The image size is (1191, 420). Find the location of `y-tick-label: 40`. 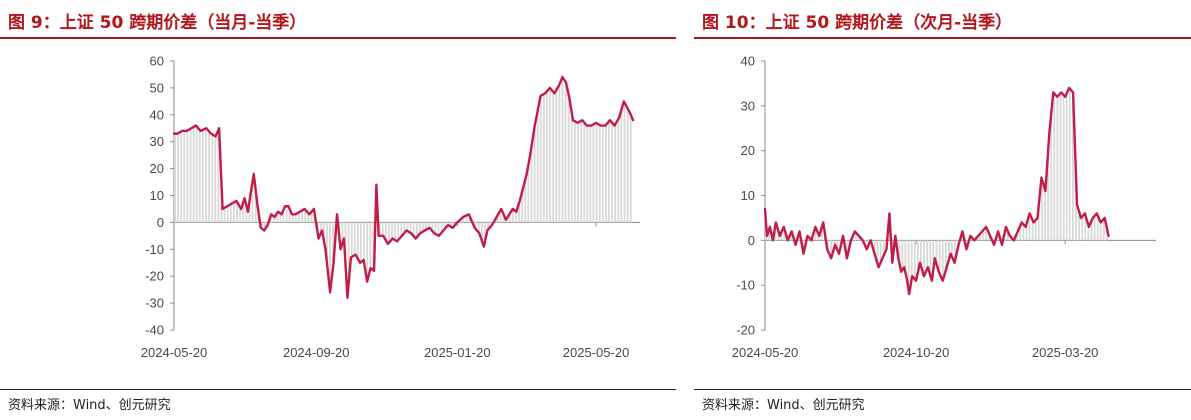

y-tick-label: 40 is located at coordinates (748, 61).